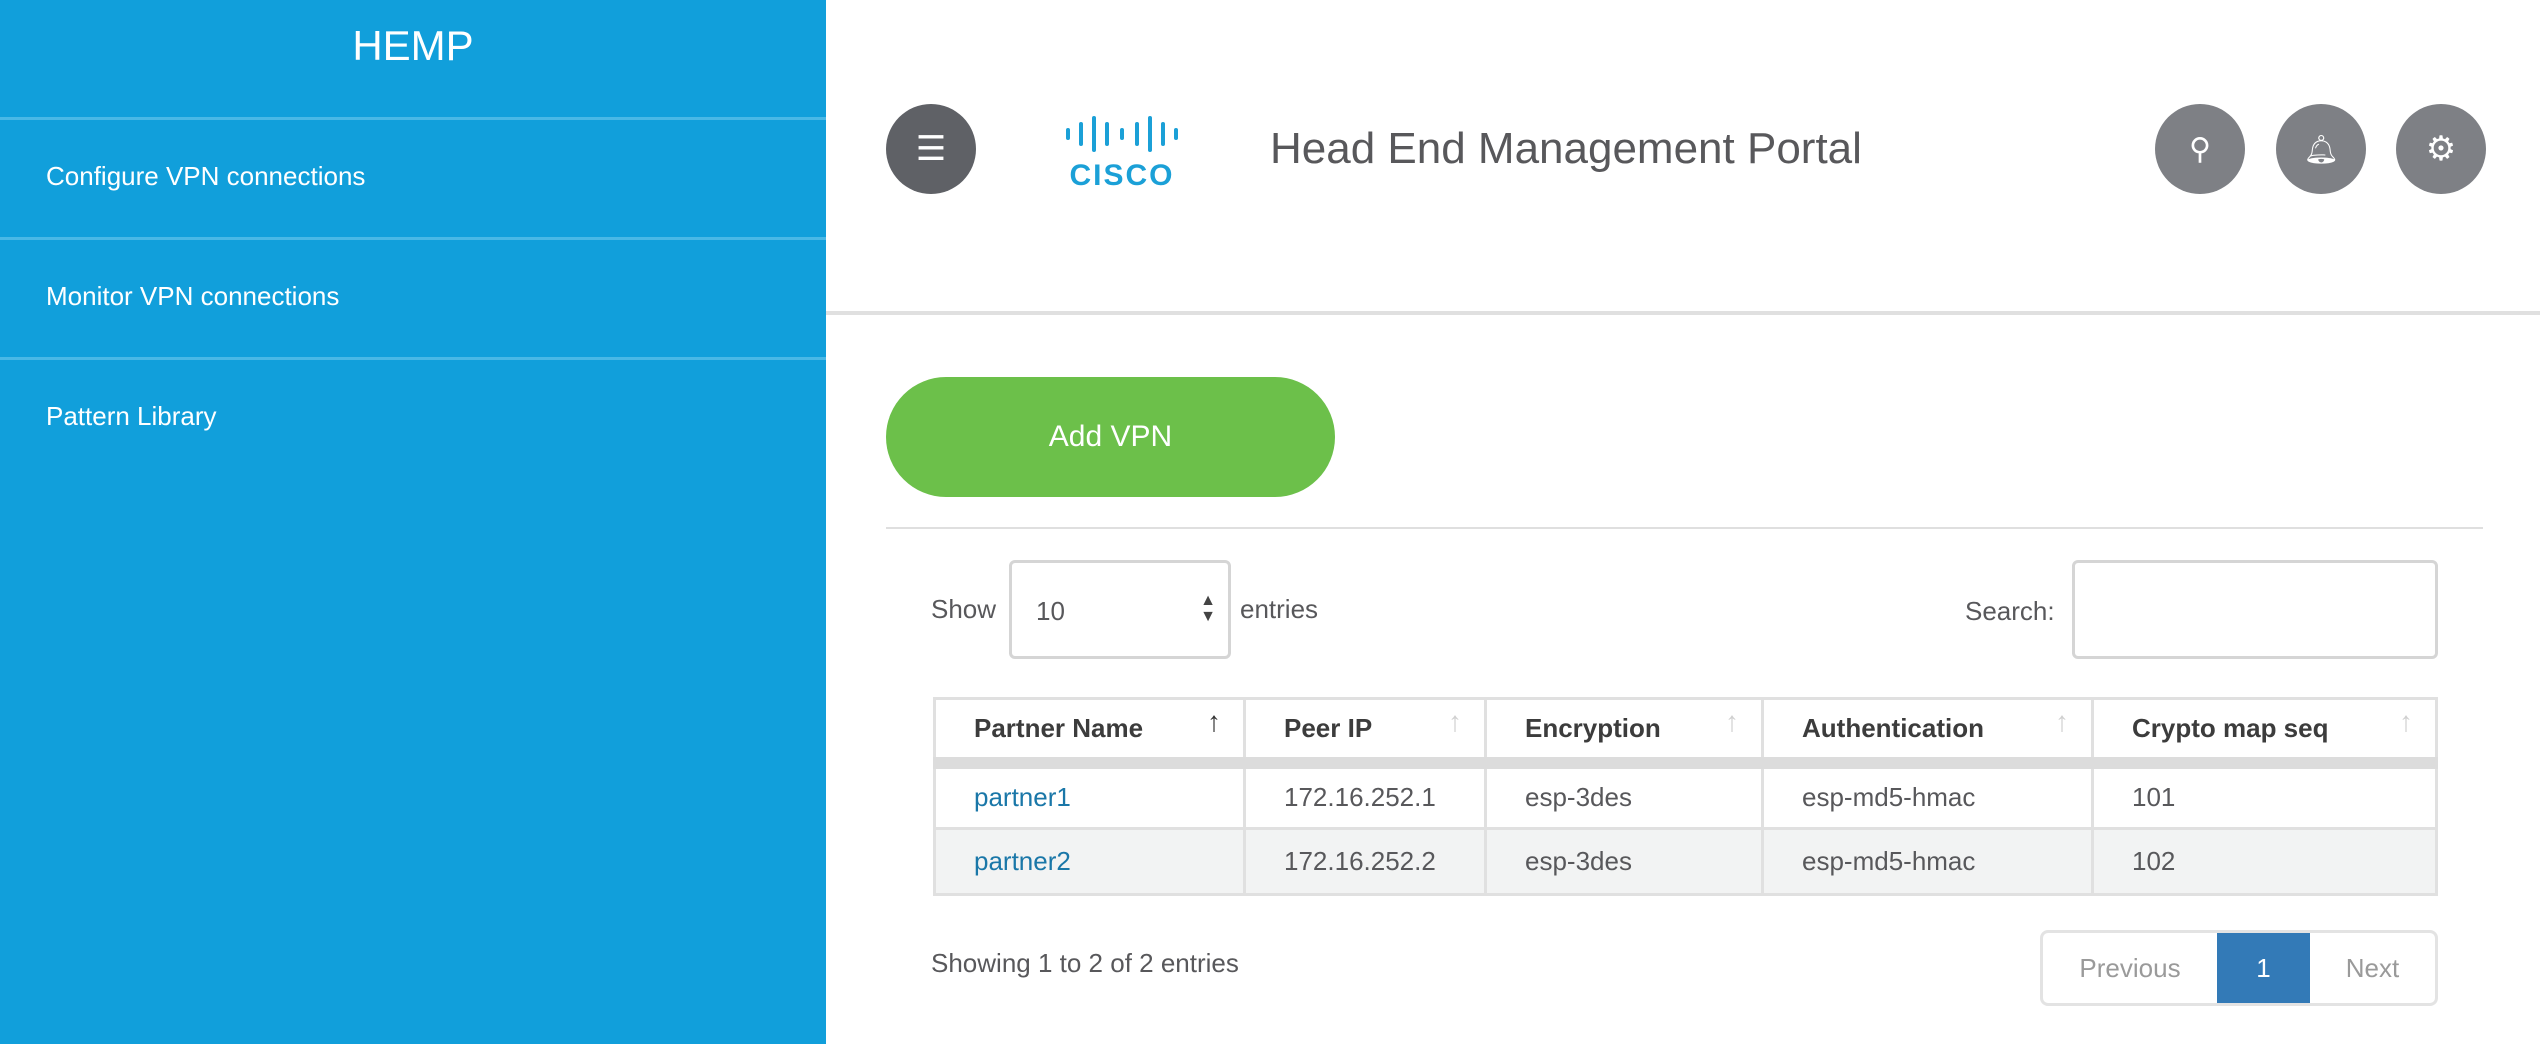 The width and height of the screenshot is (2540, 1044). What do you see at coordinates (193, 296) in the screenshot?
I see `sidebar-item-monitor-vpn: Monitor VPN connections` at bounding box center [193, 296].